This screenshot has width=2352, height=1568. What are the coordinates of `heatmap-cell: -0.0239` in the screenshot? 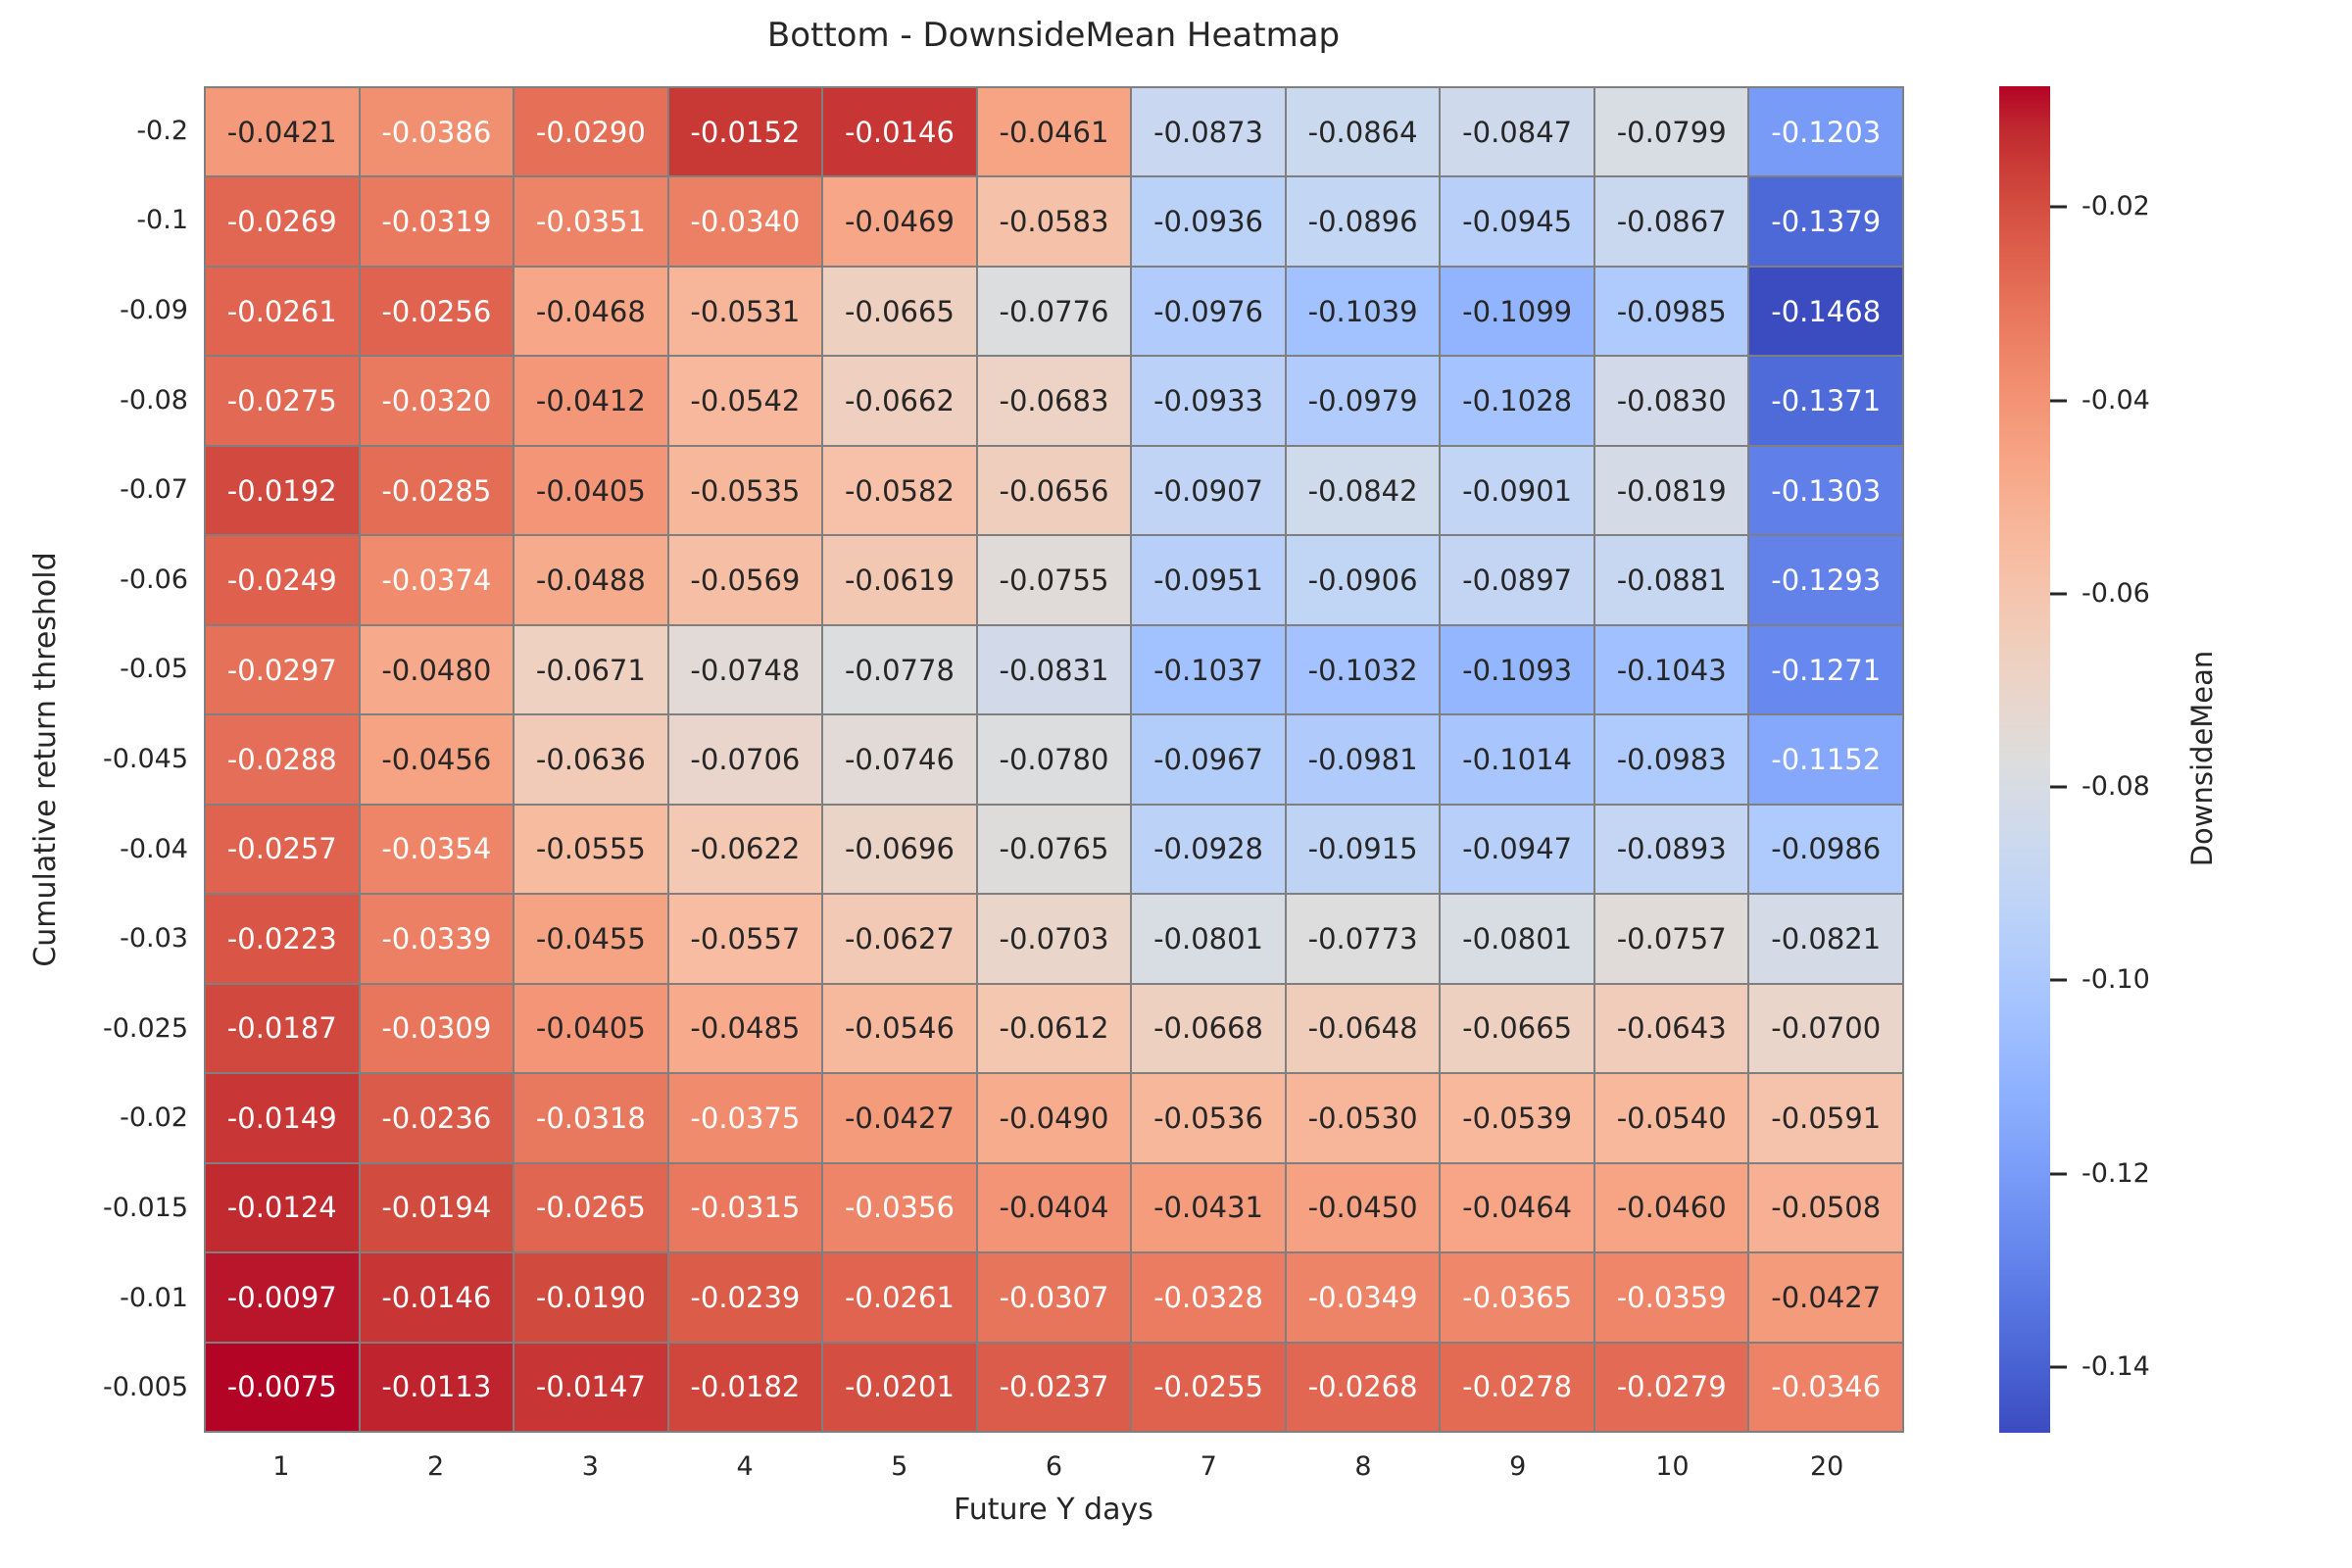 It's located at (745, 1297).